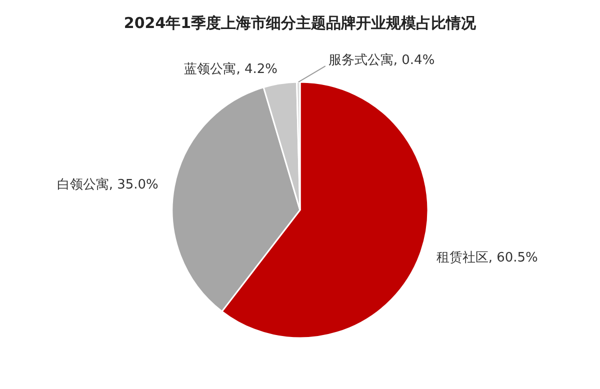 This screenshot has height=389, width=600. What do you see at coordinates (487, 258) in the screenshot?
I see `slice-label: 租赁社区, 60.5%` at bounding box center [487, 258].